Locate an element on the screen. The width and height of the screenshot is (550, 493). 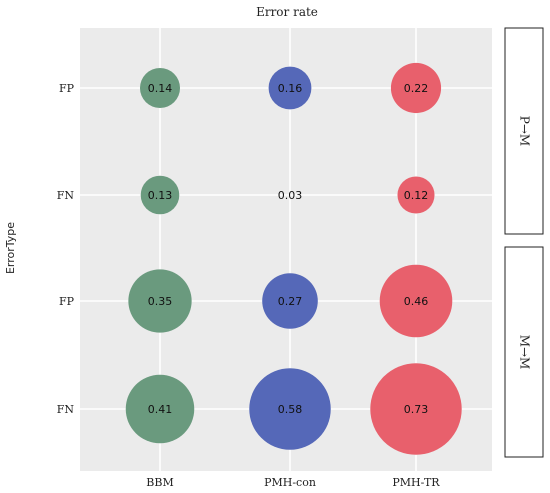
bubble-value-label: 0.22 is located at coordinates (416, 88).